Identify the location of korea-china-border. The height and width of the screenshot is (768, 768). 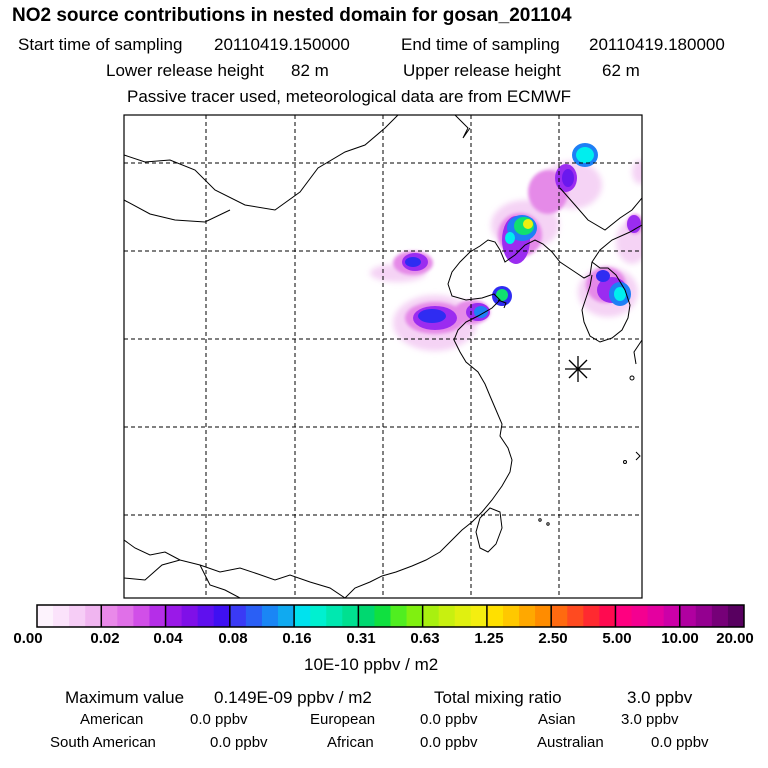
(600, 209).